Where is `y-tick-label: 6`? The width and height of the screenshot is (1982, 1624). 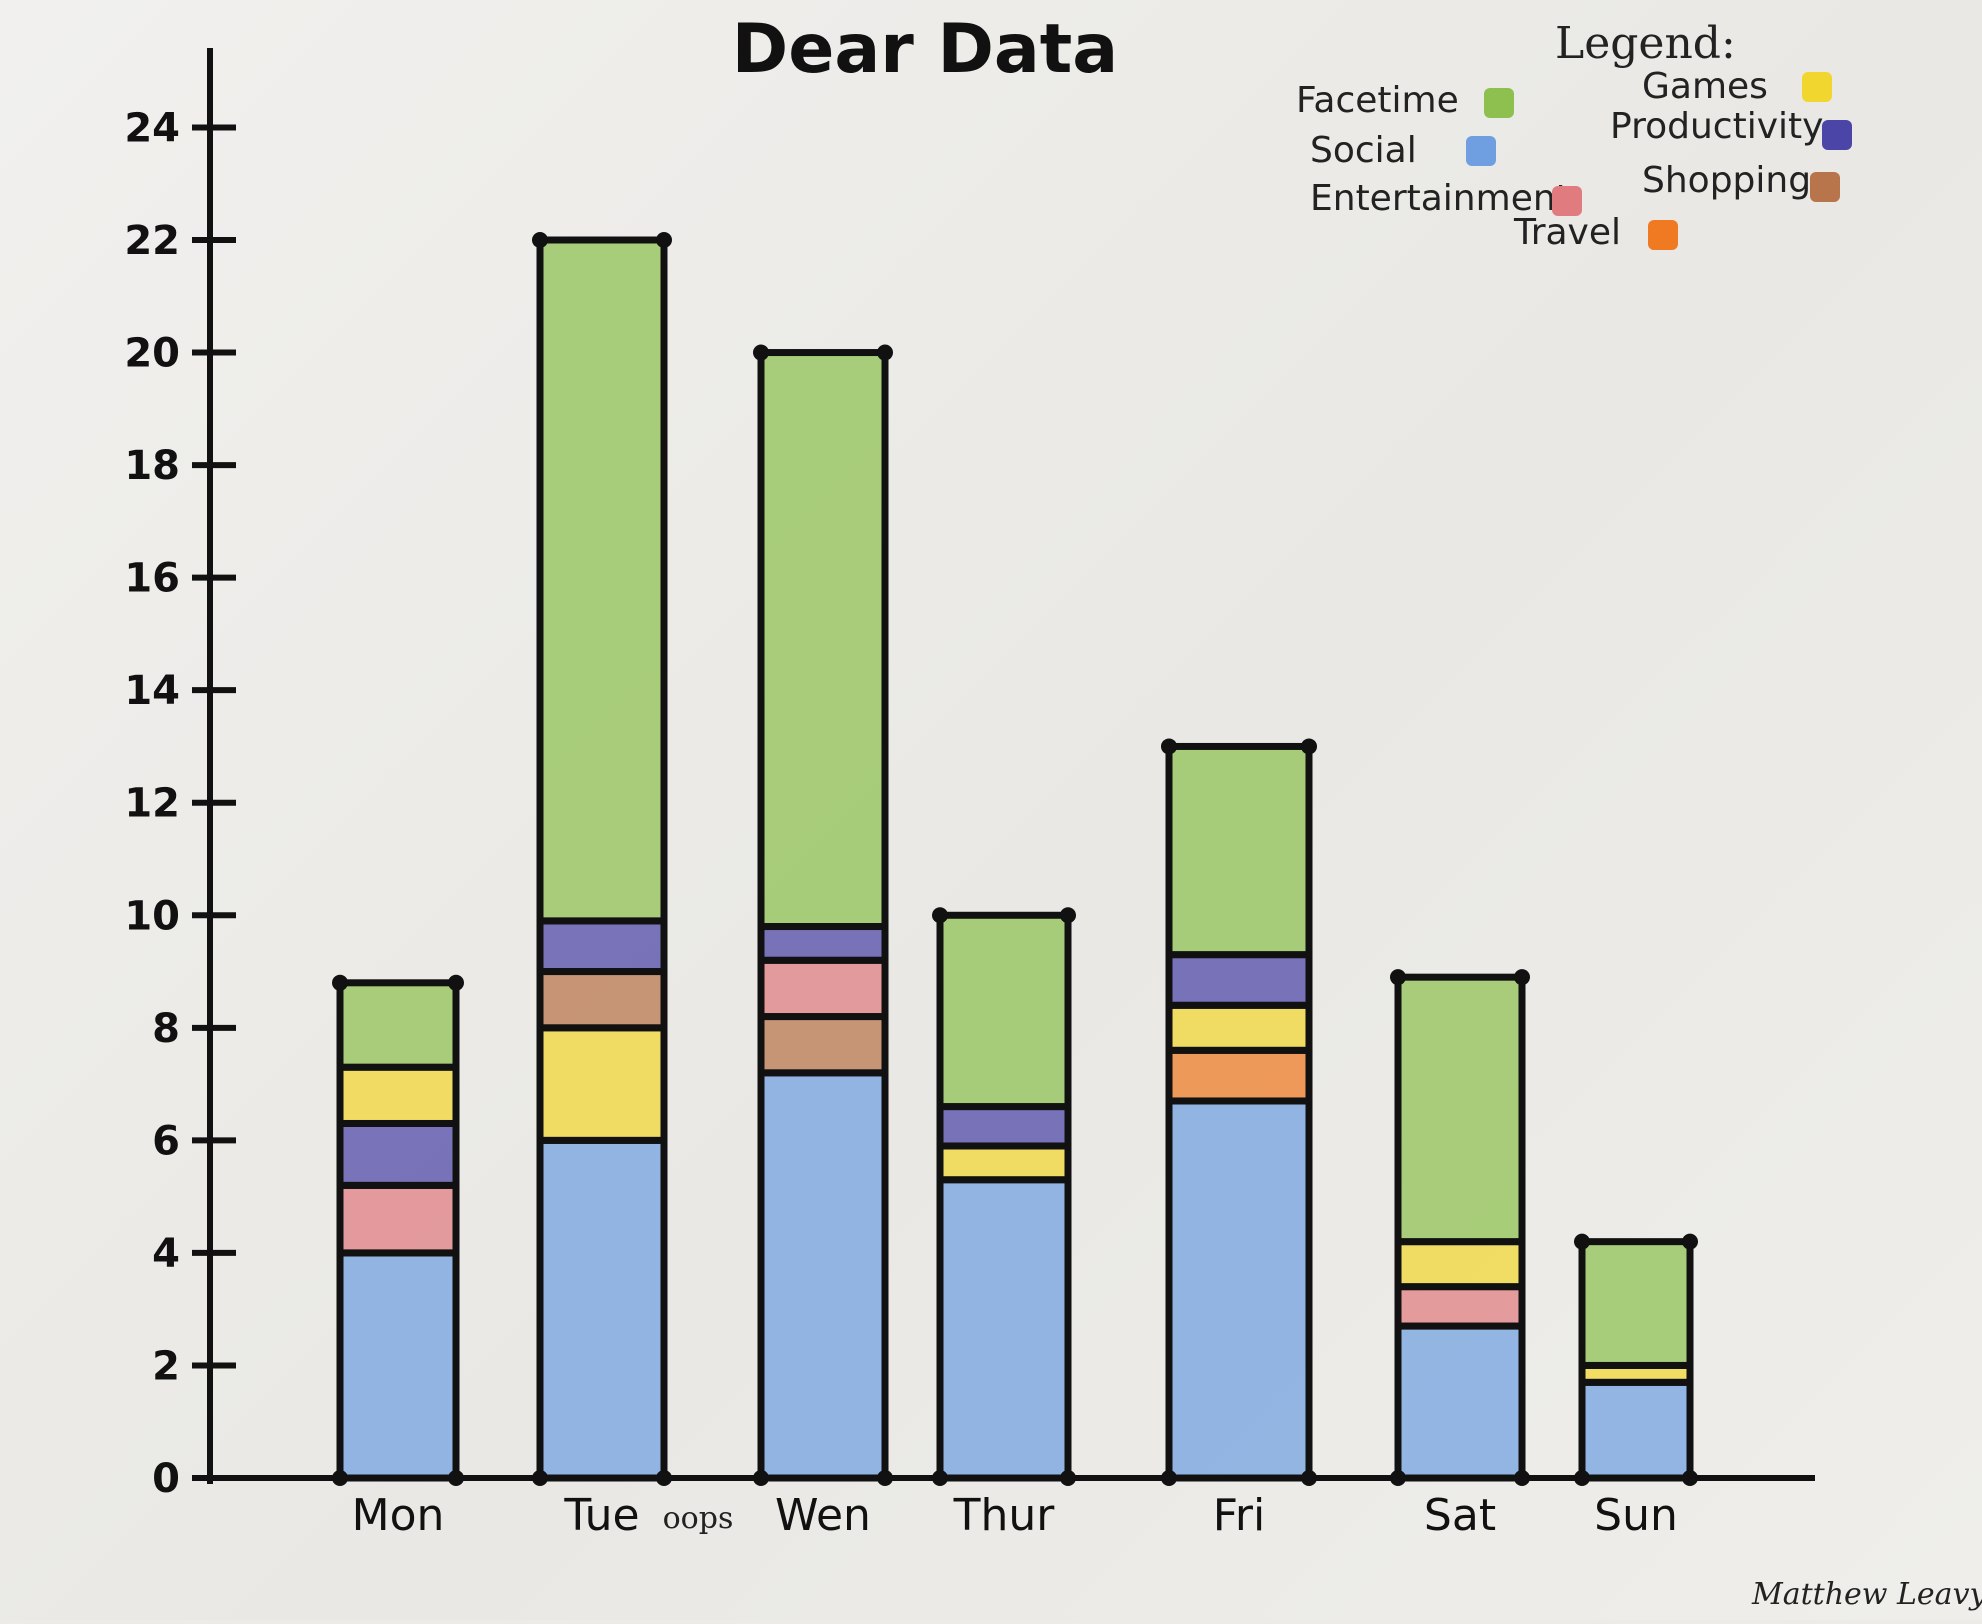 y-tick-label: 6 is located at coordinates (166, 1141).